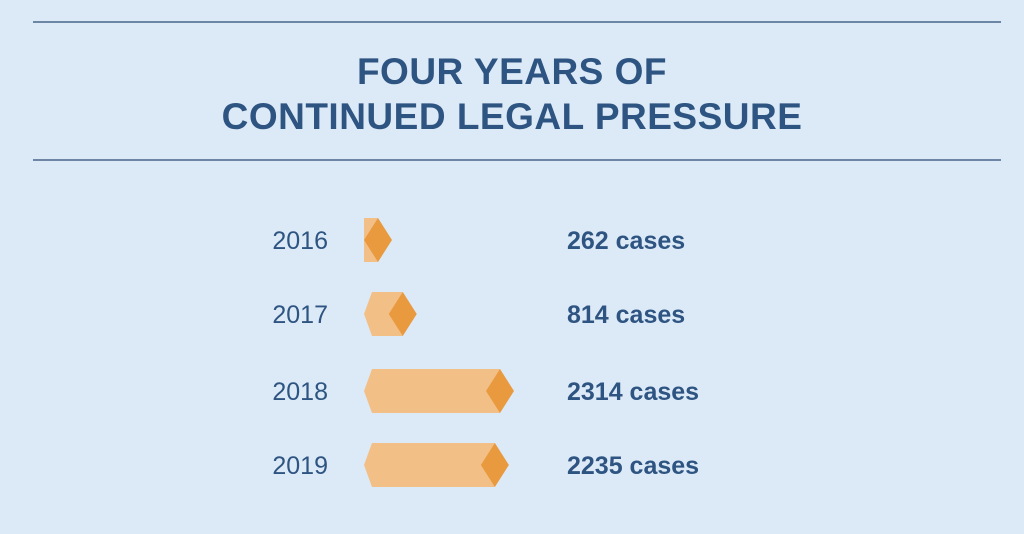 The image size is (1024, 534). What do you see at coordinates (512, 116) in the screenshot?
I see `chart-title-line-2: CONTINUED LEGAL PRESSURE` at bounding box center [512, 116].